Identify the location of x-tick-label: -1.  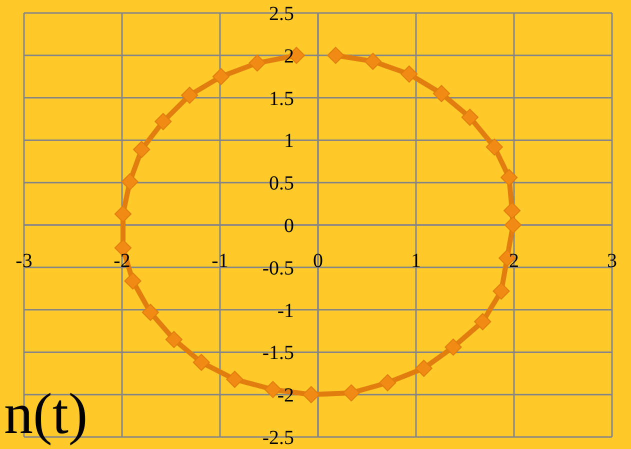
(220, 261).